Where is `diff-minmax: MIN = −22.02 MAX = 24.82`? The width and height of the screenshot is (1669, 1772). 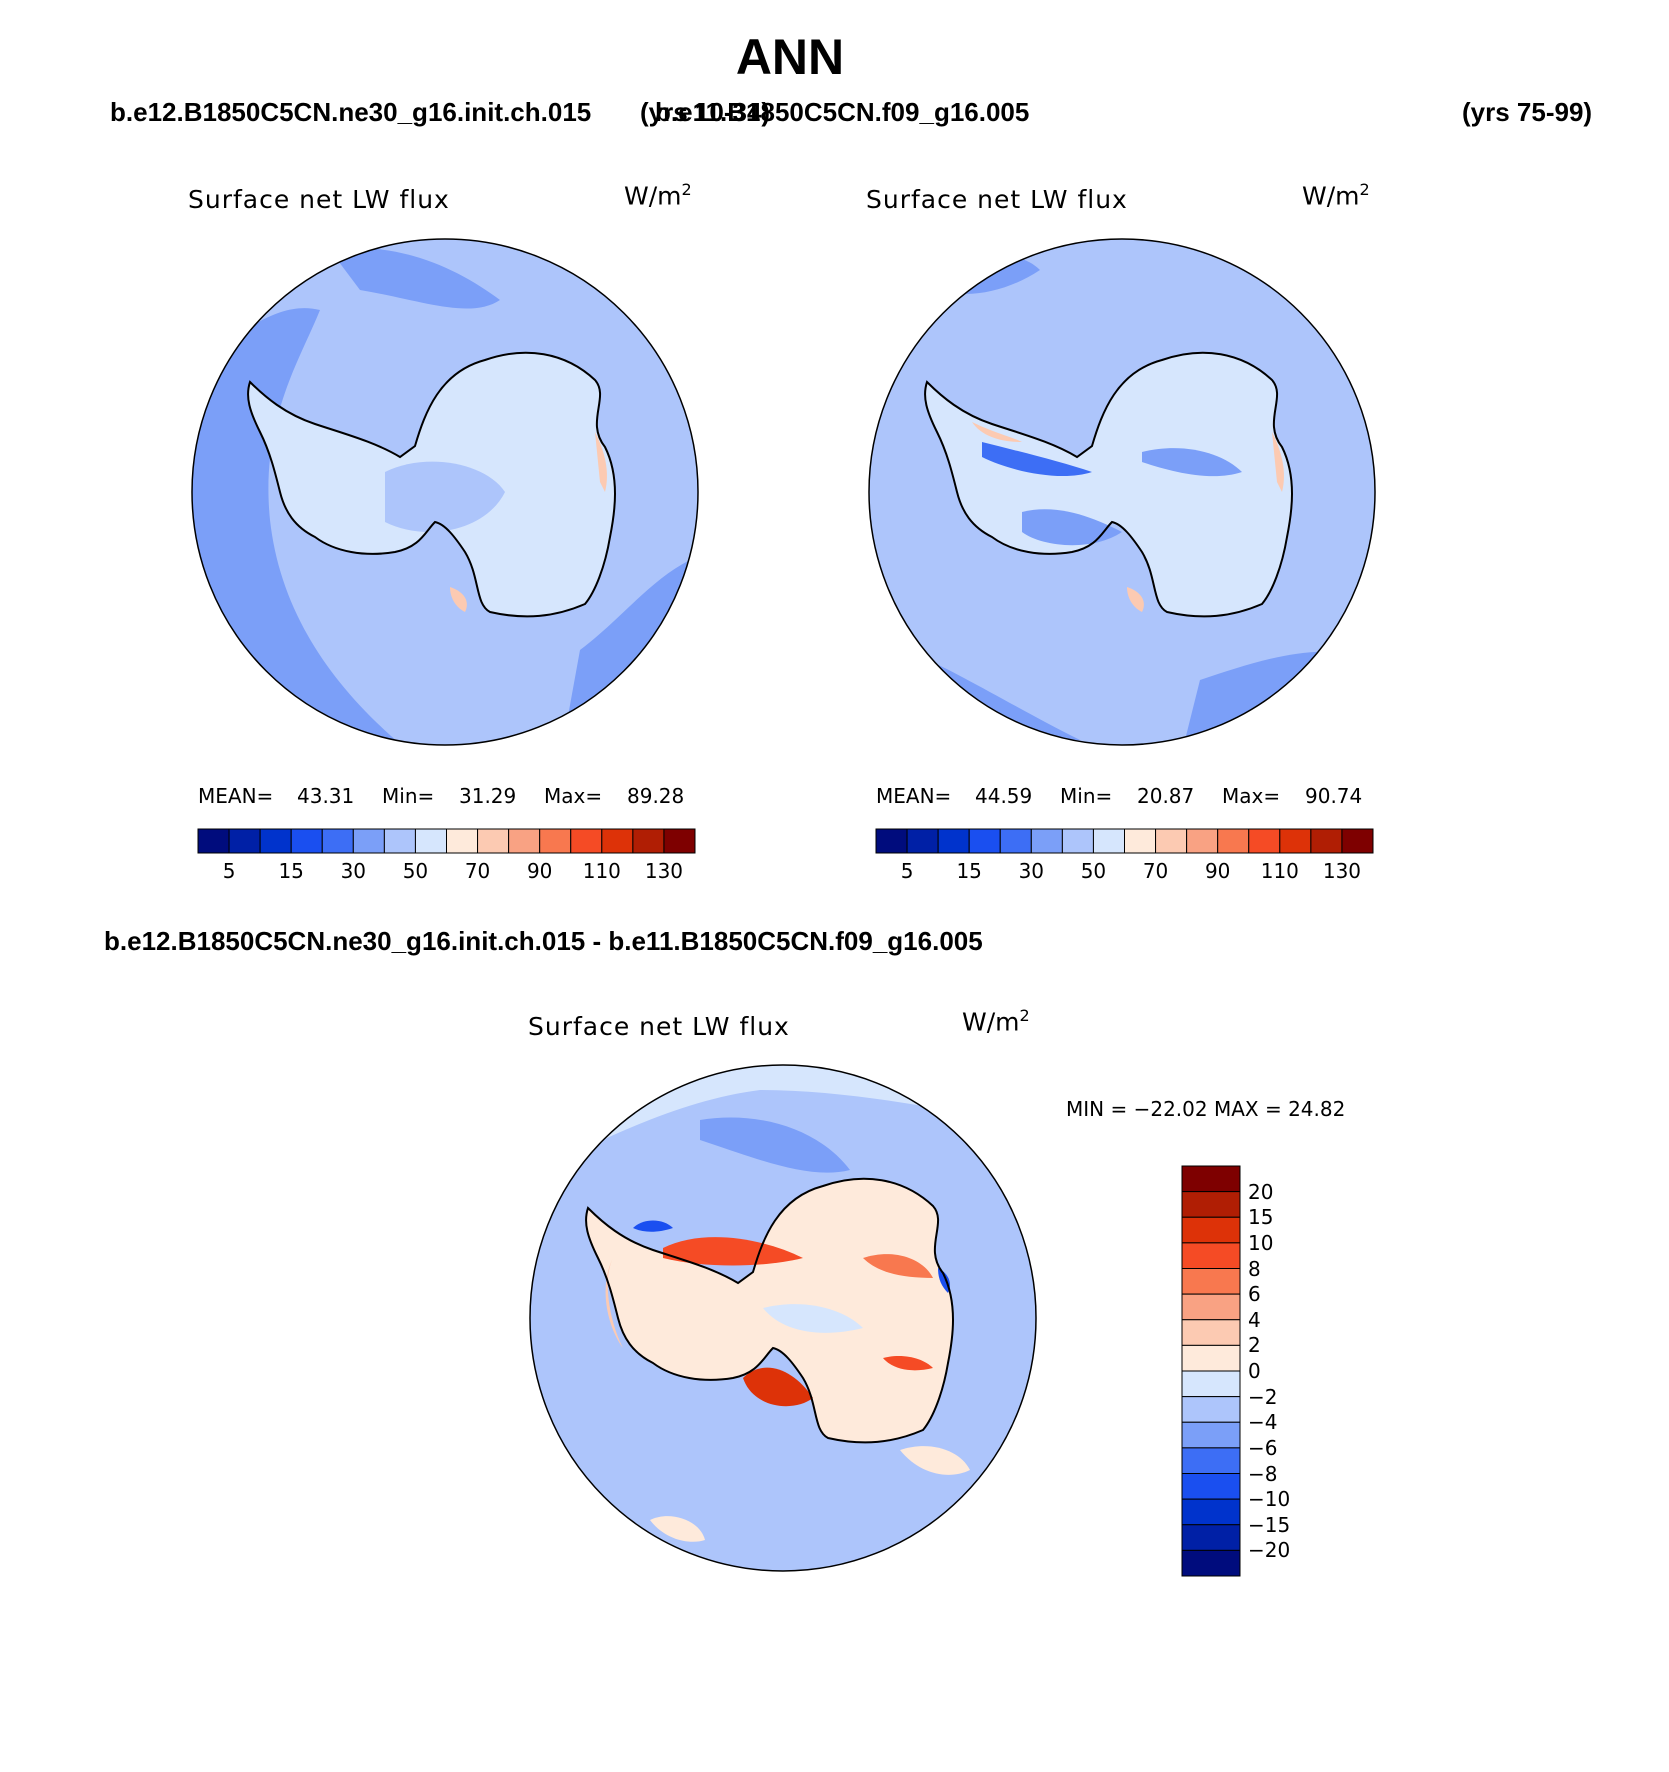
diff-minmax: MIN = −22.02 MAX = 24.82 is located at coordinates (1206, 1109).